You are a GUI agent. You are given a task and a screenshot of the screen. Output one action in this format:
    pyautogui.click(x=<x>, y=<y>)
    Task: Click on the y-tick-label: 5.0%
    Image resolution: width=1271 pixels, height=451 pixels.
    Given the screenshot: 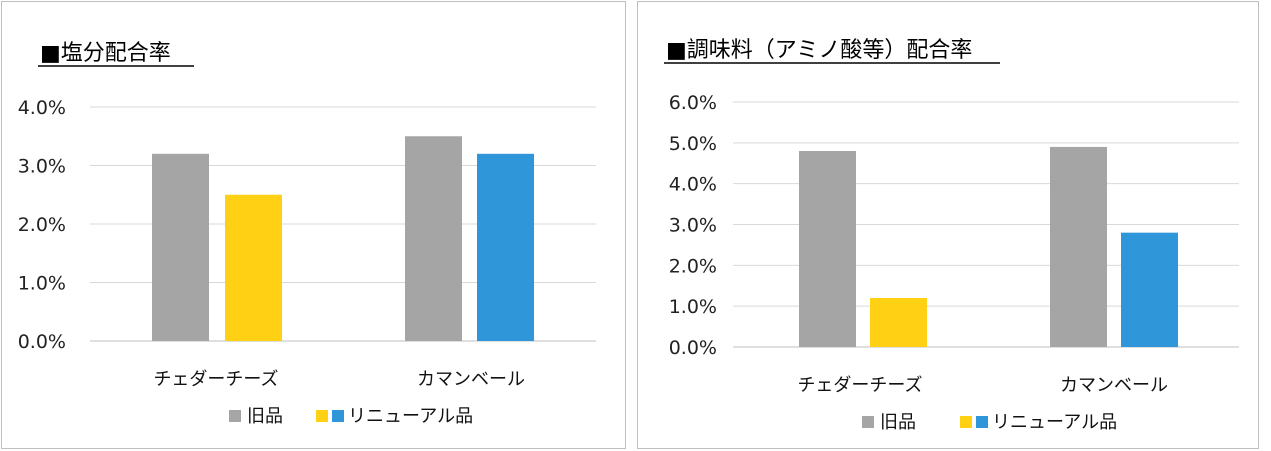 What is the action you would take?
    pyautogui.click(x=693, y=144)
    